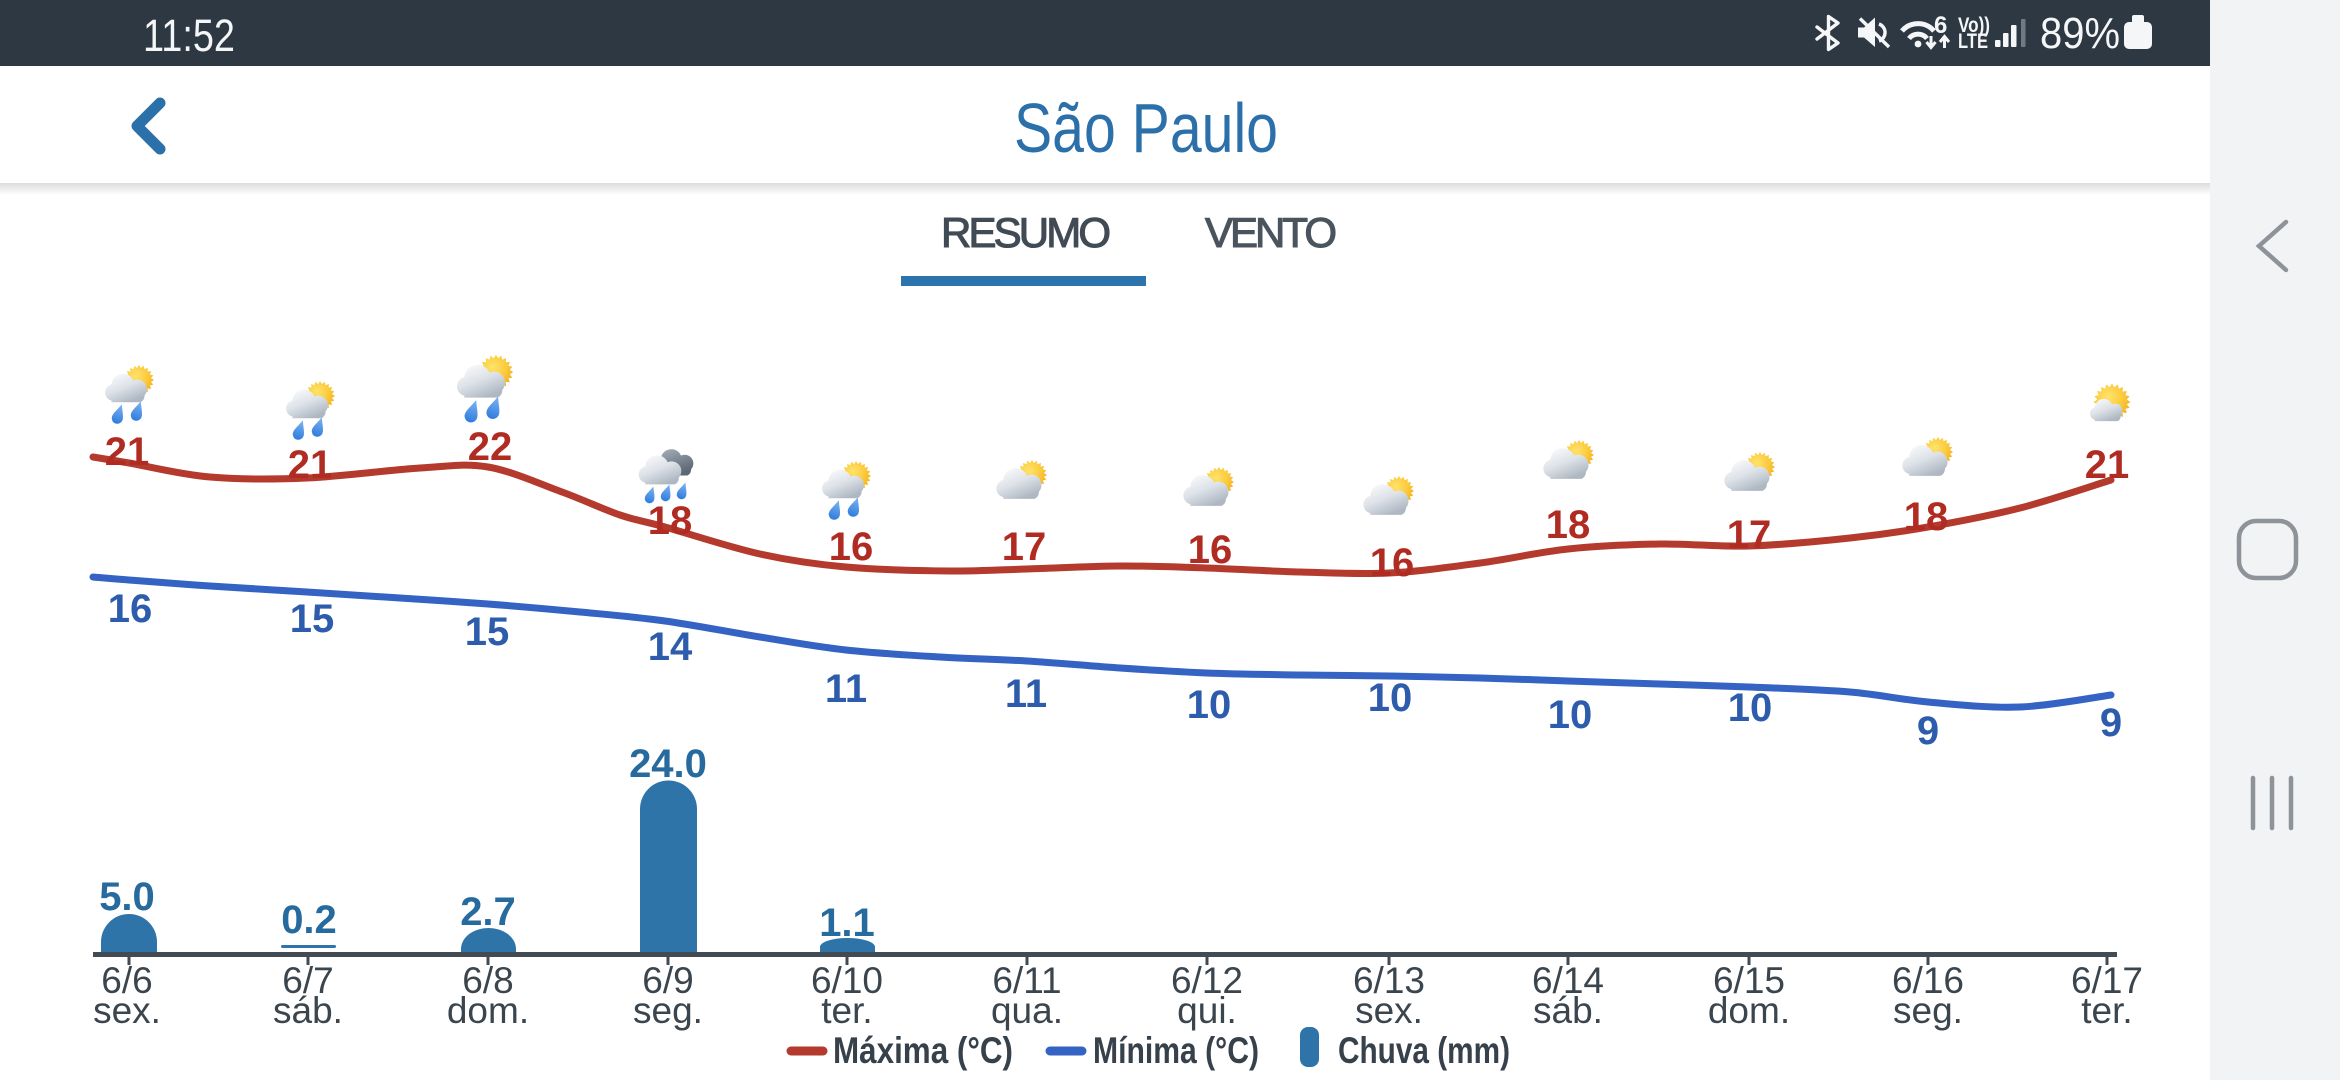  I want to click on svg-text: 14, so click(670, 647).